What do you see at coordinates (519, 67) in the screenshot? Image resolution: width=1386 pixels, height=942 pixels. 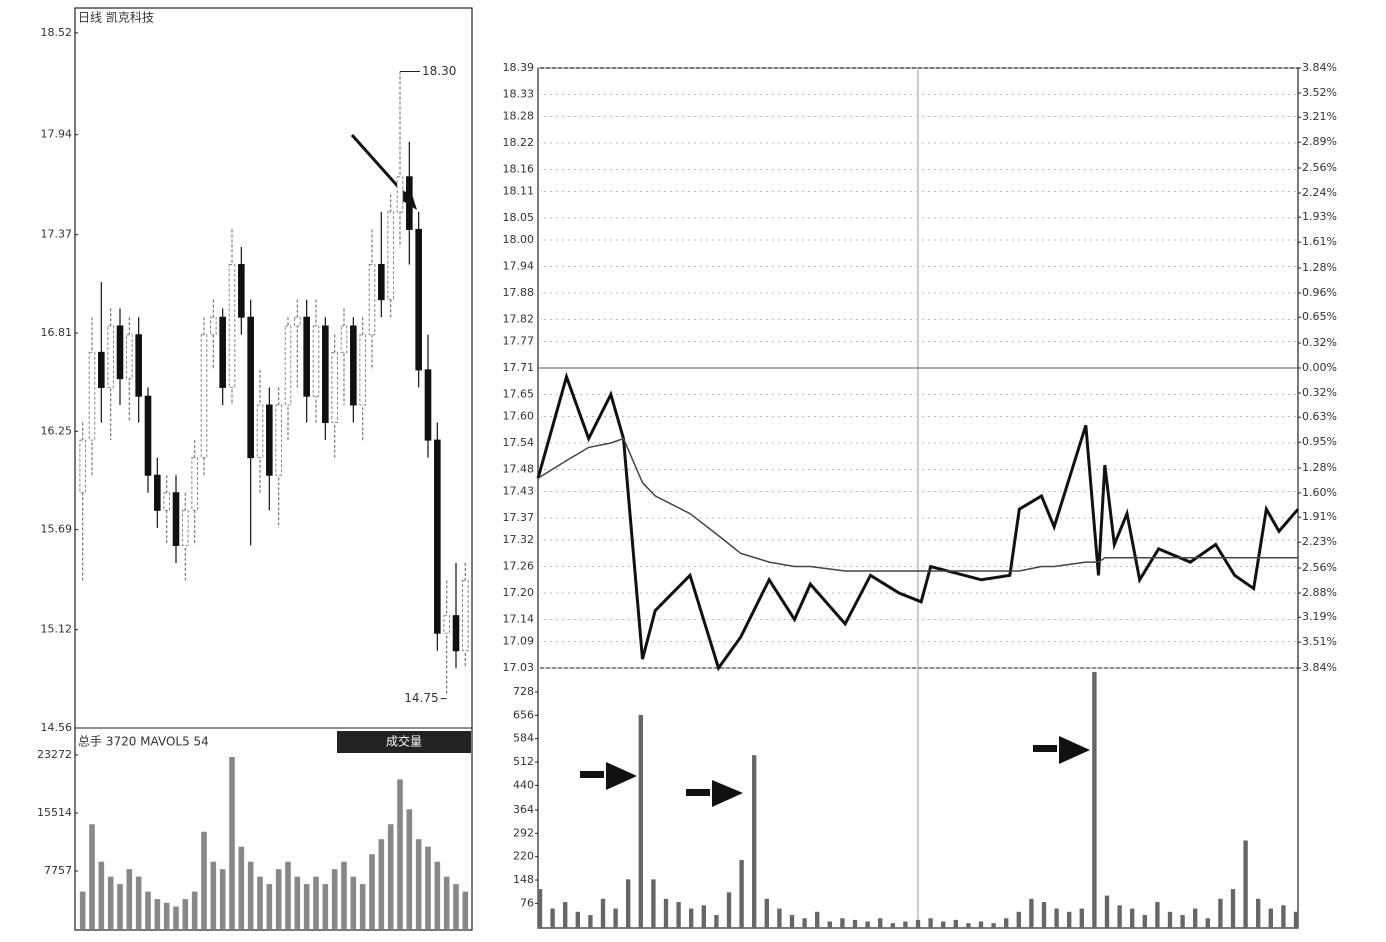 I see `y-tick-label: 18.39` at bounding box center [519, 67].